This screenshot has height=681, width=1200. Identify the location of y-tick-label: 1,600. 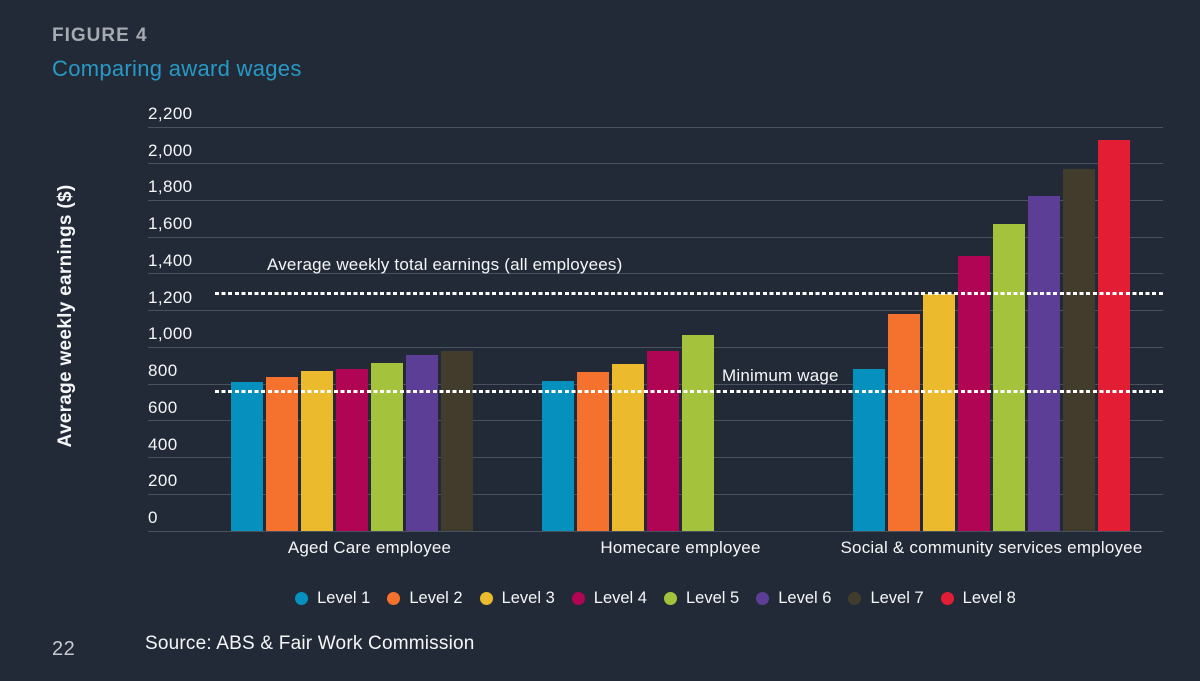
(170, 224).